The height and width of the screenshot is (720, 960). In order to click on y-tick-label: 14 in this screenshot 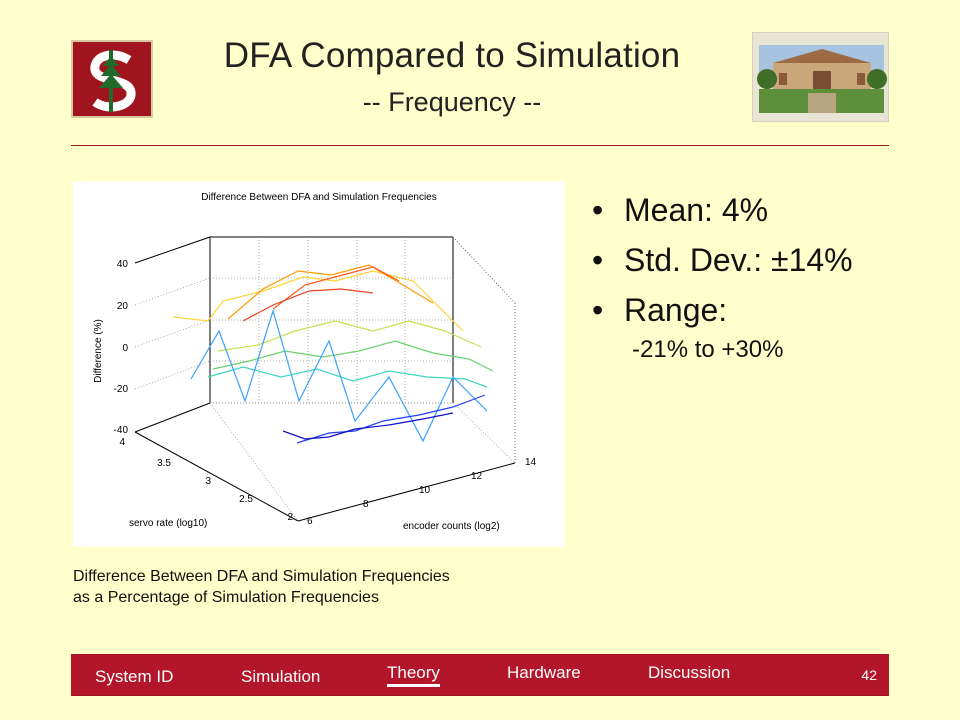, I will do `click(531, 462)`.